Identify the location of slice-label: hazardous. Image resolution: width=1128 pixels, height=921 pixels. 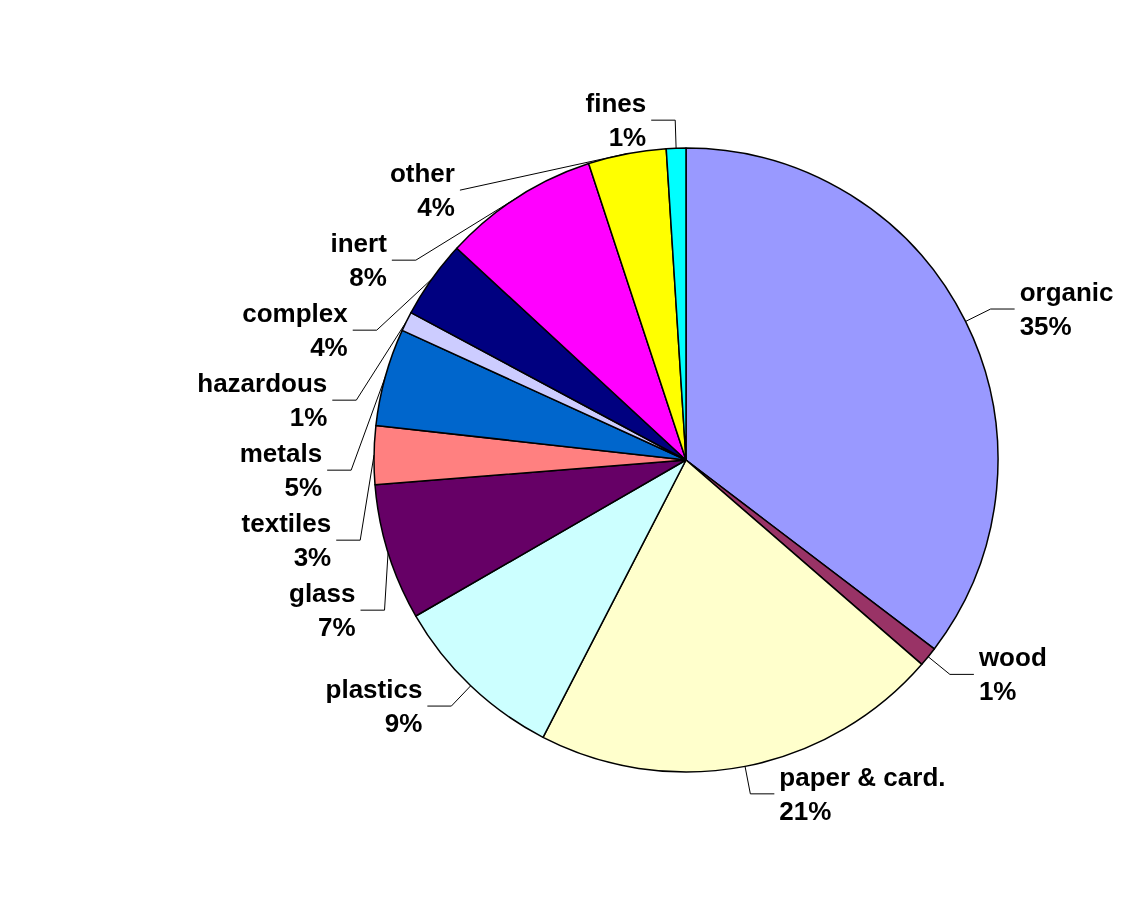
(262, 383).